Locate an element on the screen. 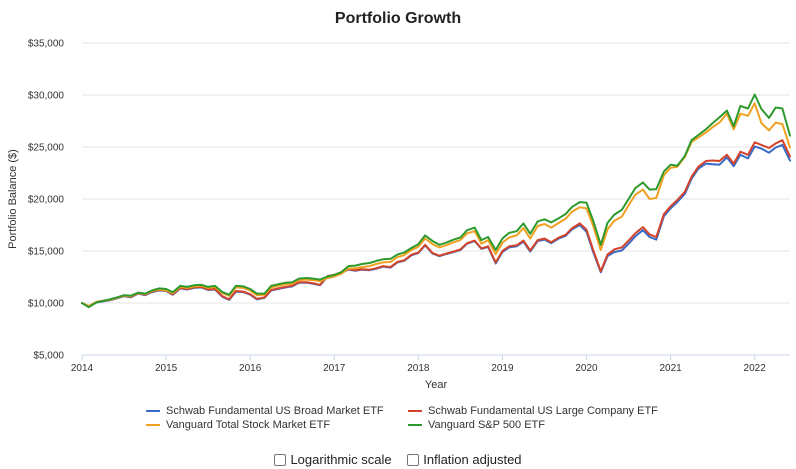 The image size is (796, 469). y-tick-label: $25,000 is located at coordinates (46, 148).